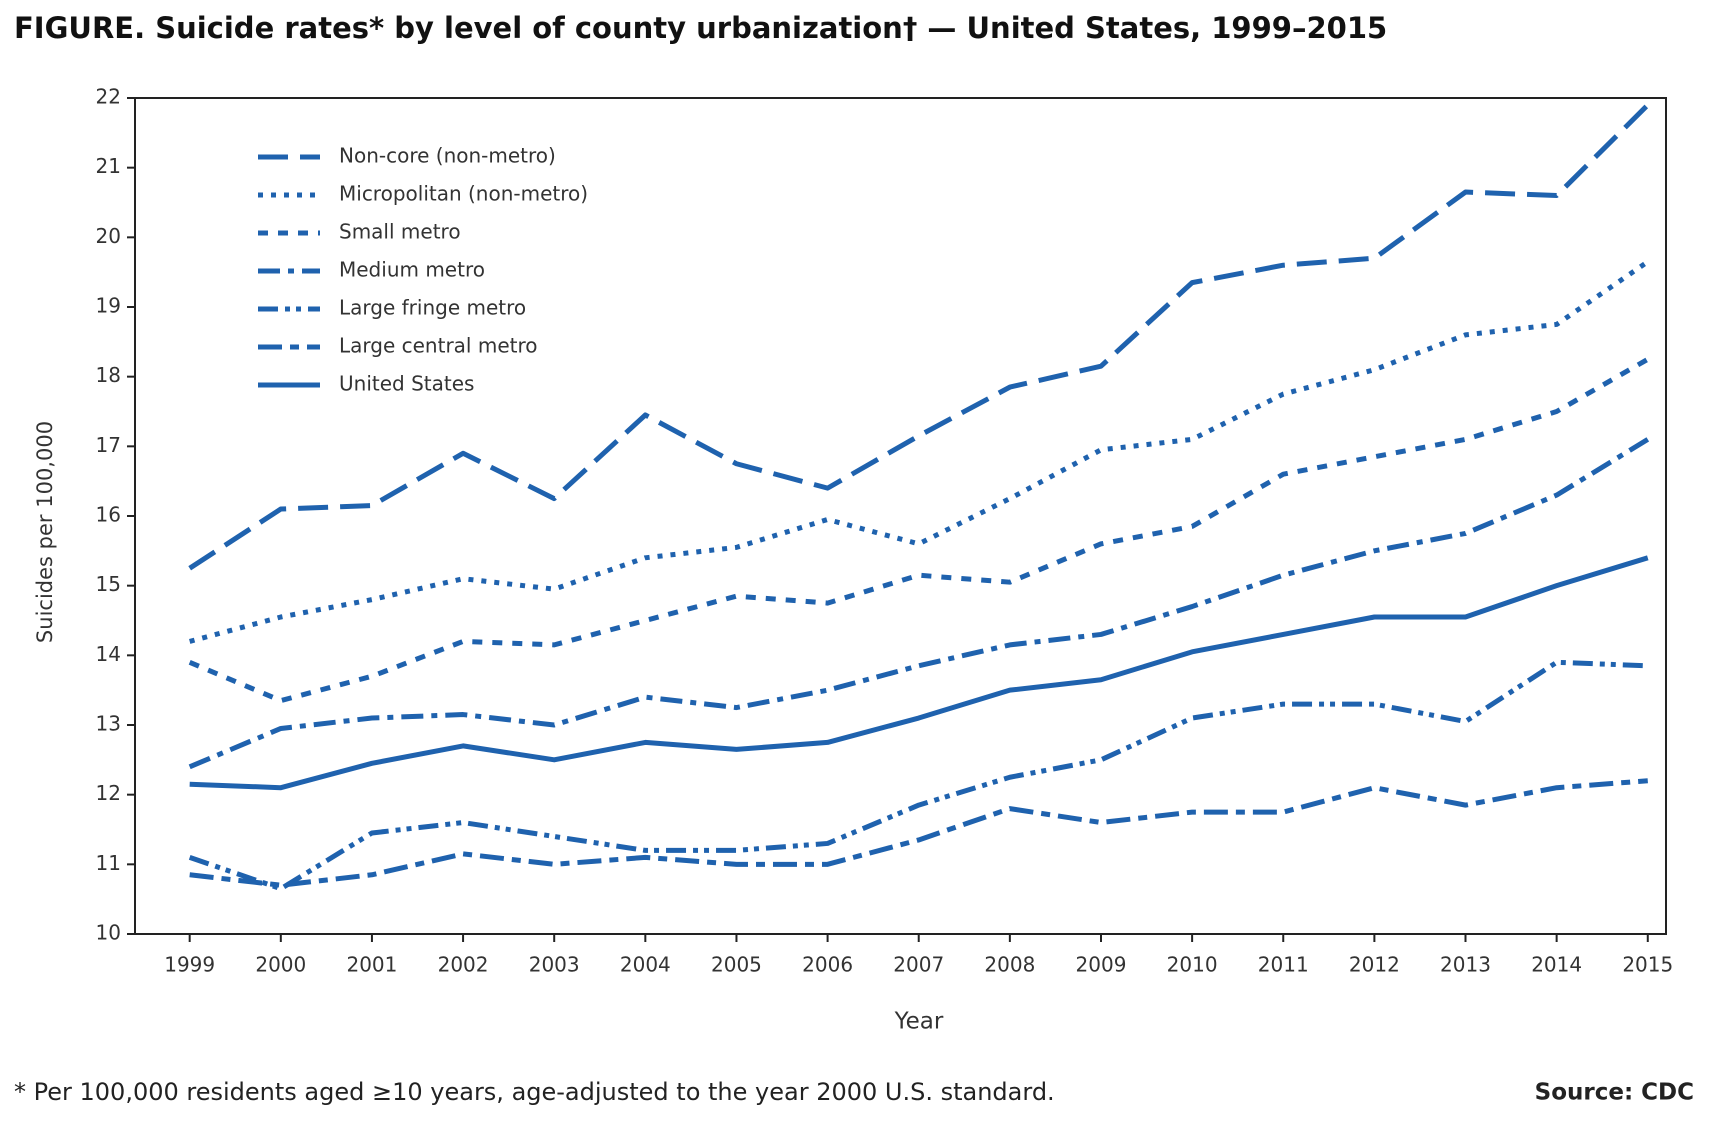 Image resolution: width=1719 pixels, height=1123 pixels. Describe the element at coordinates (447, 156) in the screenshot. I see `legend-label: Non-core (non-metro)` at that location.